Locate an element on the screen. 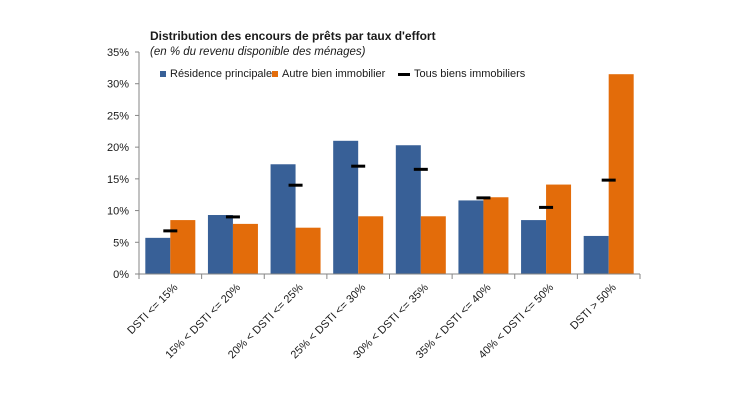 Image resolution: width=730 pixels, height=410 pixels. legend-label: Résidence principale is located at coordinates (221, 74).